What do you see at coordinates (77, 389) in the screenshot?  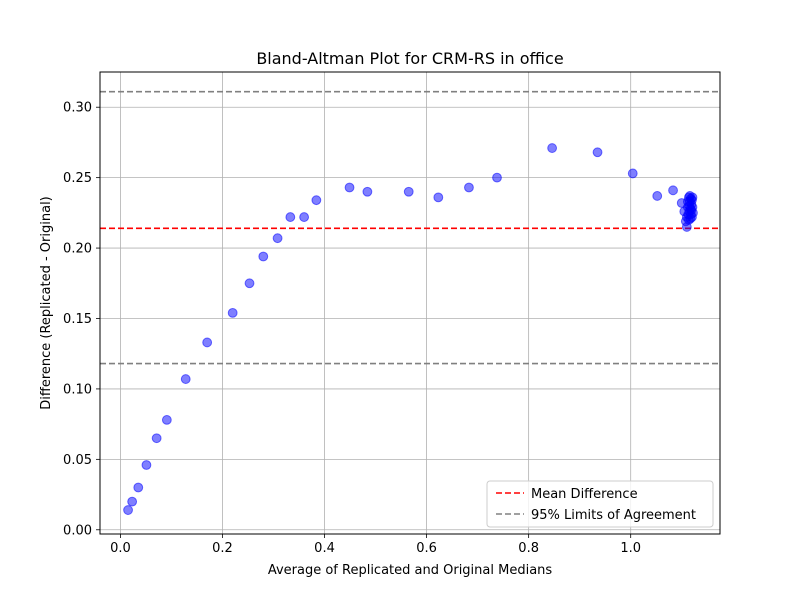 I see `y-tick-label: 0.10` at bounding box center [77, 389].